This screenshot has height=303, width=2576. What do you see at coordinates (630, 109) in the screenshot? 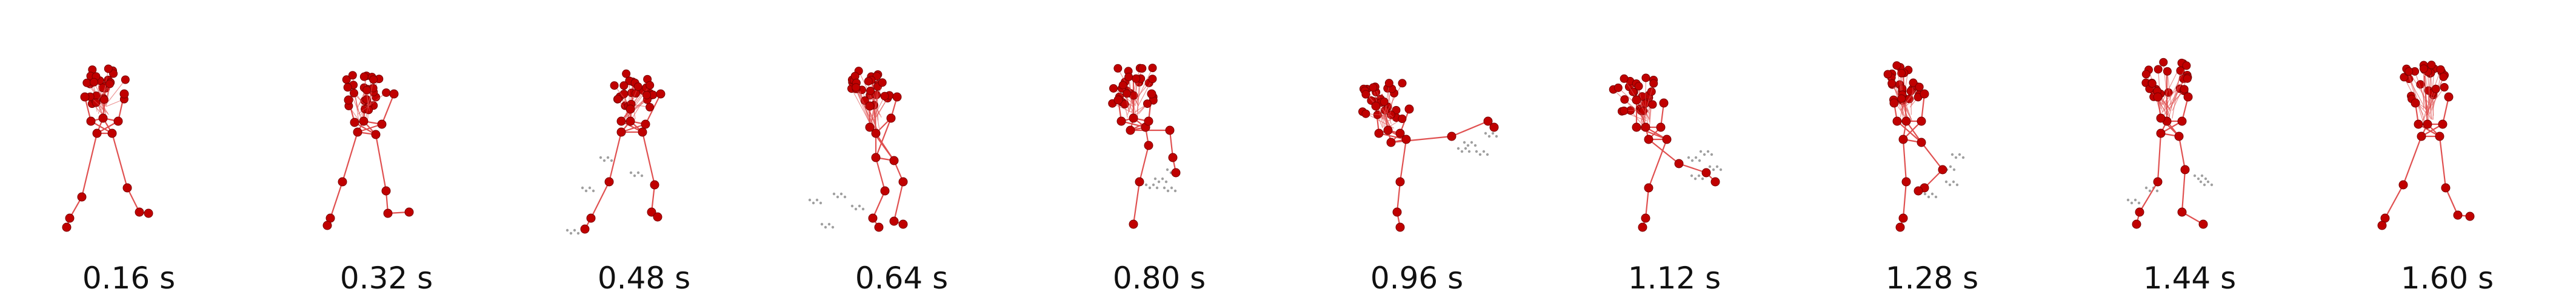
I see `joint-elL` at bounding box center [630, 109].